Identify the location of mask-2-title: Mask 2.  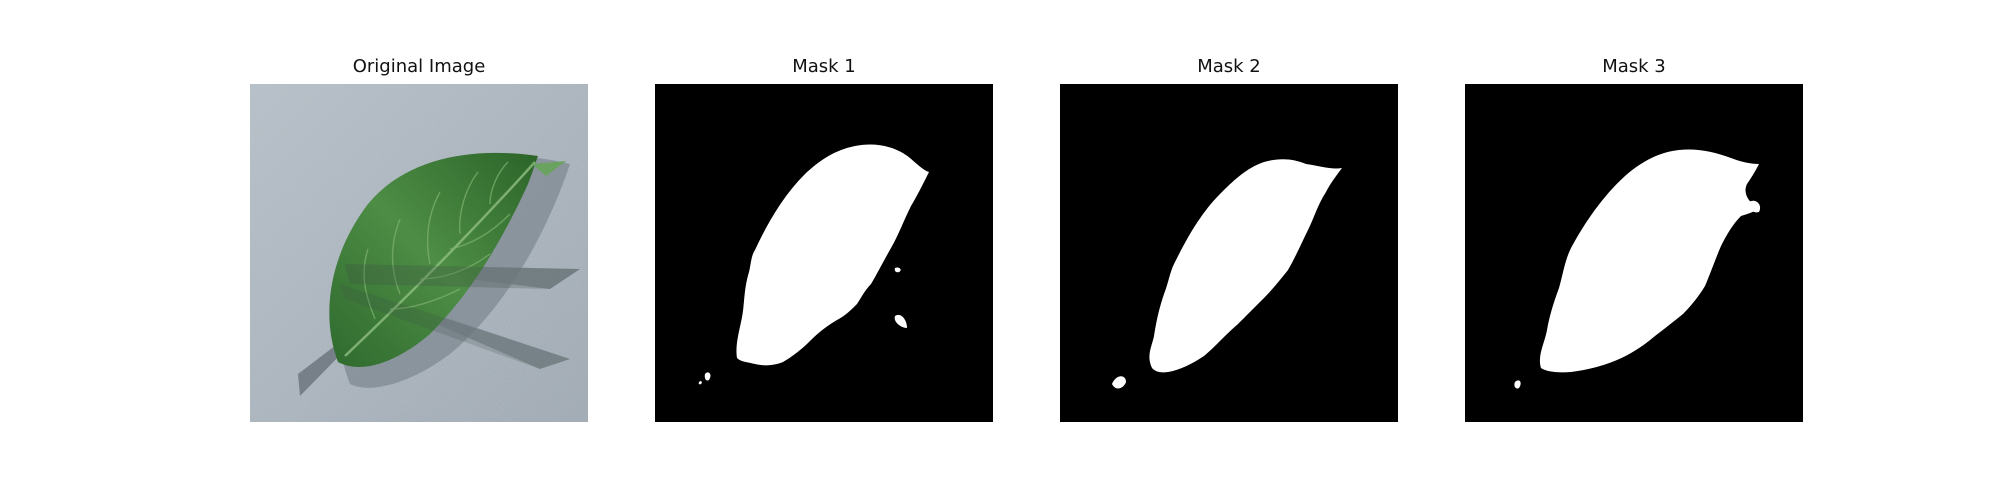
(1229, 66).